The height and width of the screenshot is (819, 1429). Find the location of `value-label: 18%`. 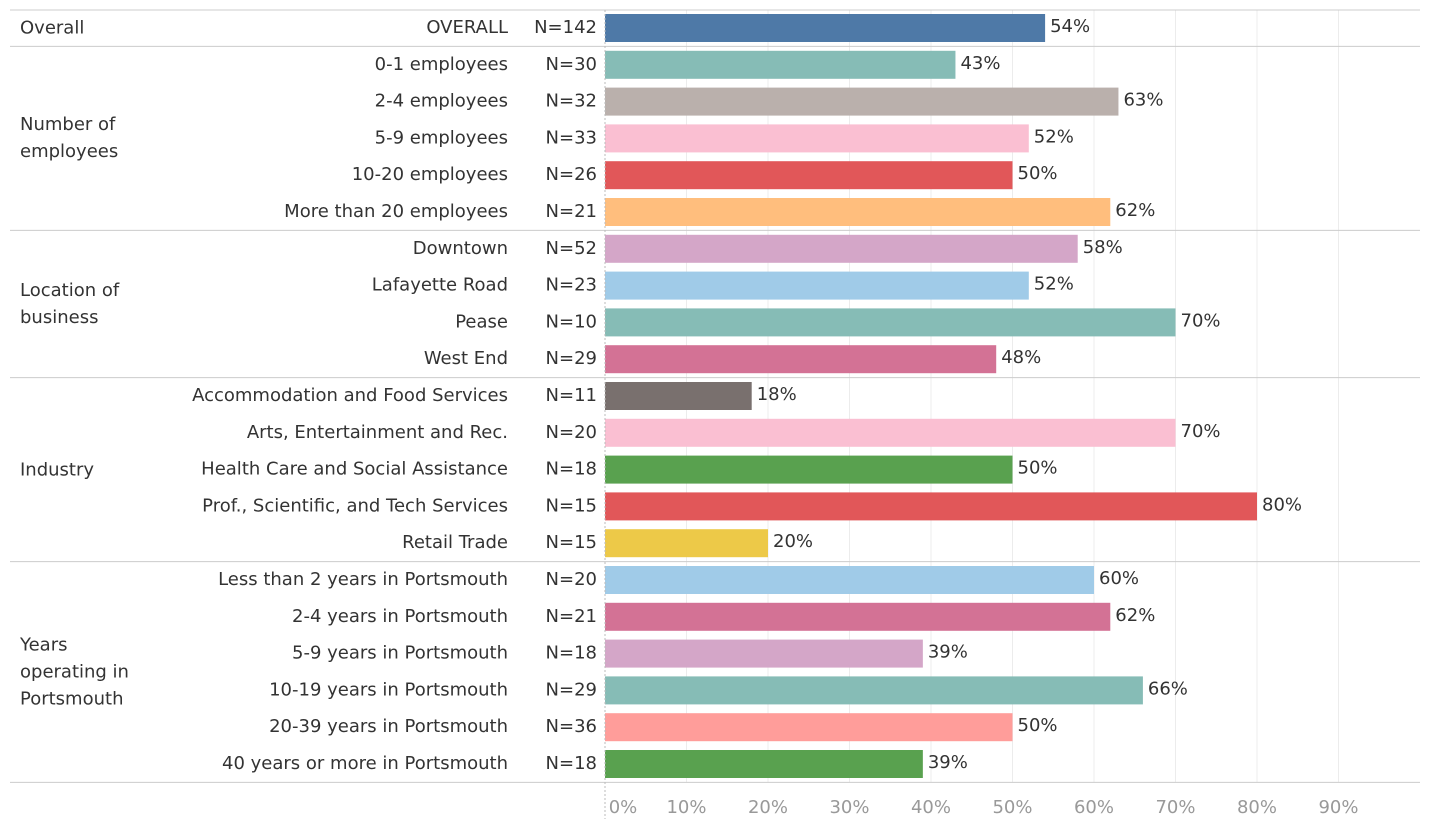

value-label: 18% is located at coordinates (777, 394).